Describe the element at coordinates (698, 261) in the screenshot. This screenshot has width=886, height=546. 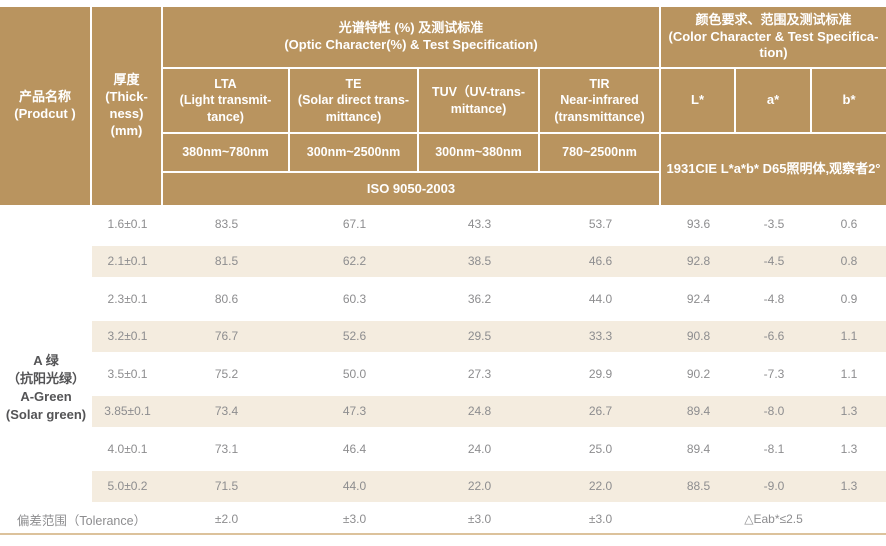
I see `l-star-value: 92.8` at that location.